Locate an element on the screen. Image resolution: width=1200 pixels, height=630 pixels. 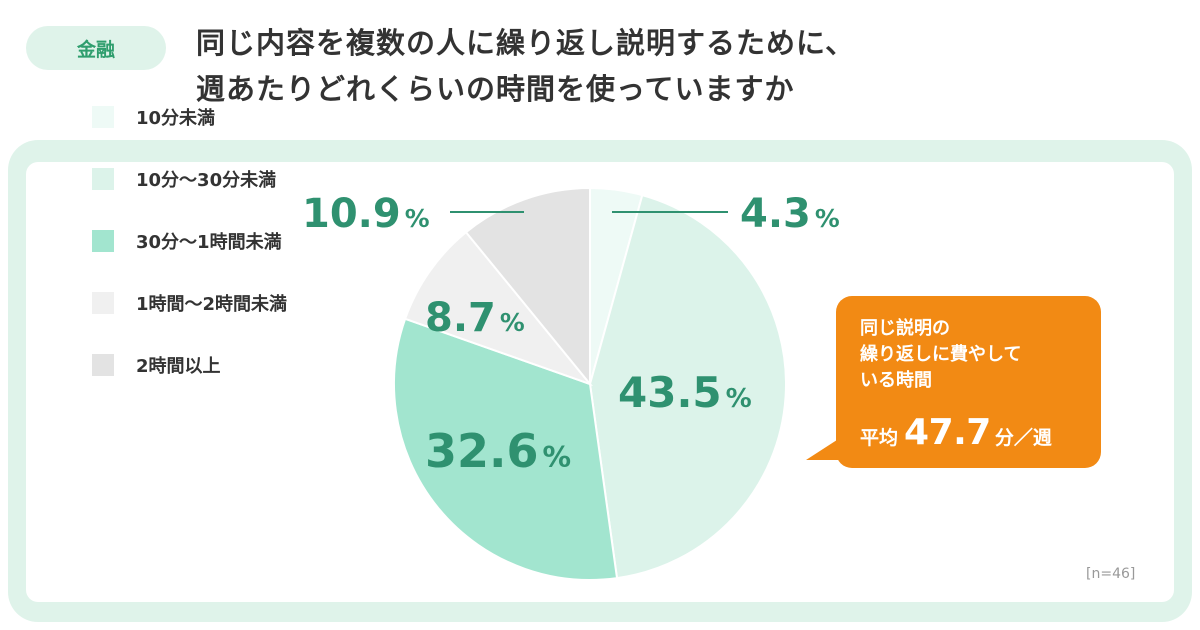
legend-item: 1時間〜2時間未満 is located at coordinates (189, 303).